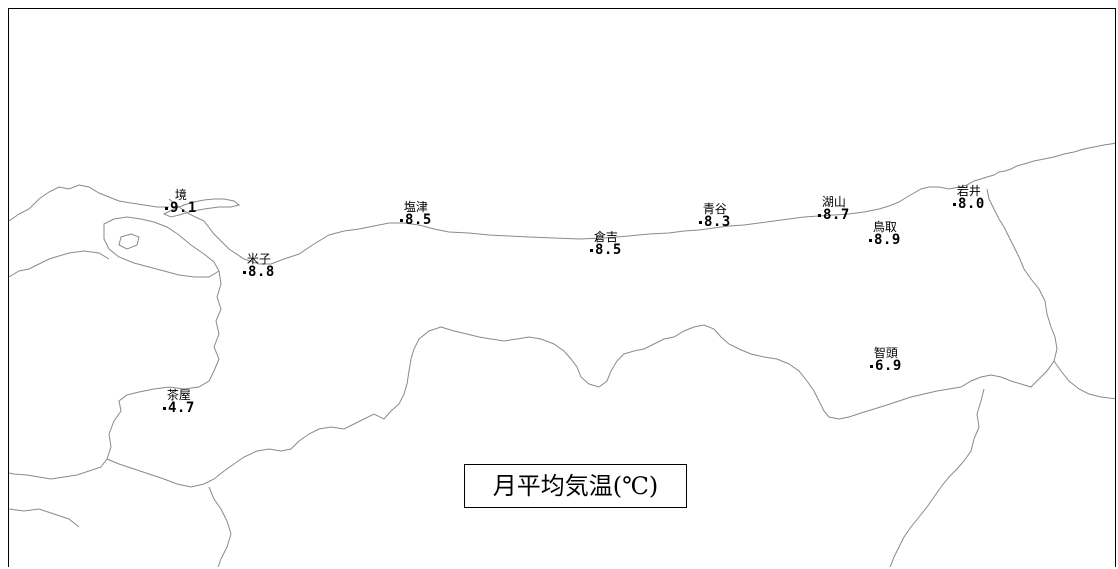 The width and height of the screenshot is (1118, 569). I want to click on station-name: 茶屋, so click(178, 395).